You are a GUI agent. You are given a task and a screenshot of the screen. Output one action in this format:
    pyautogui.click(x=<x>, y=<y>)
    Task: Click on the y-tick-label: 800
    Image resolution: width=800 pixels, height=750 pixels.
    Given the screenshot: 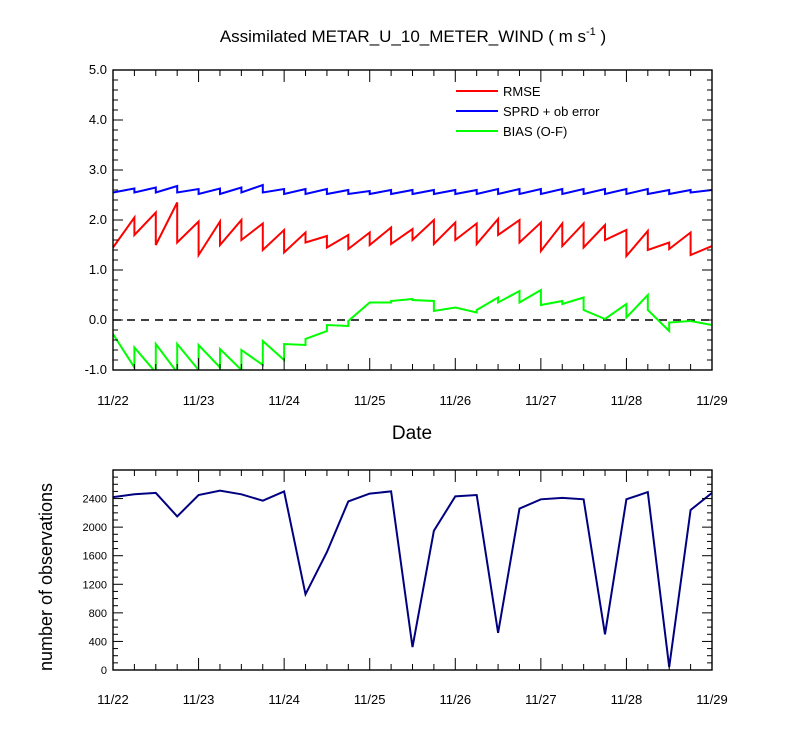 What is the action you would take?
    pyautogui.click(x=98, y=614)
    